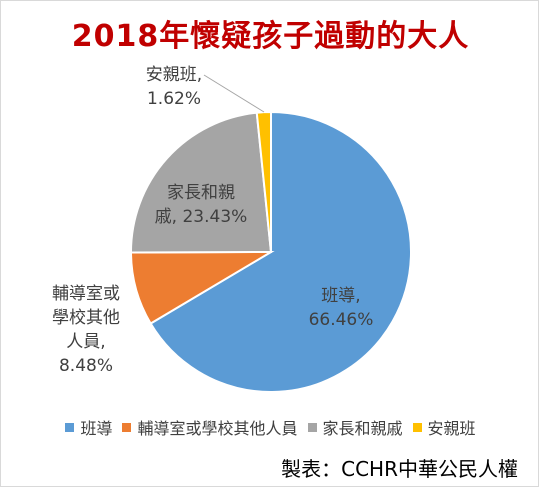 The height and width of the screenshot is (488, 539). What do you see at coordinates (362, 428) in the screenshot?
I see `legend-label: 家長和親戚` at bounding box center [362, 428].